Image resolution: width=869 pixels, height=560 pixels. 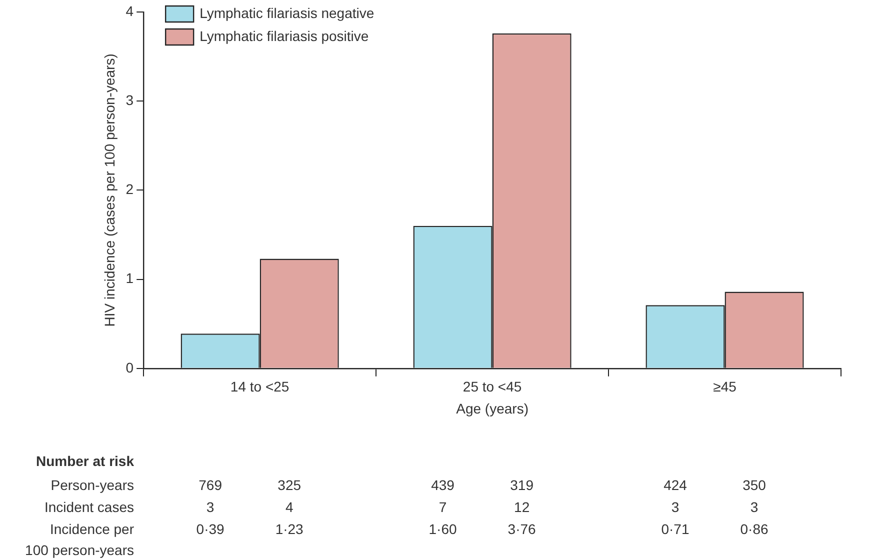 I want to click on text: 1·60, so click(x=442, y=528).